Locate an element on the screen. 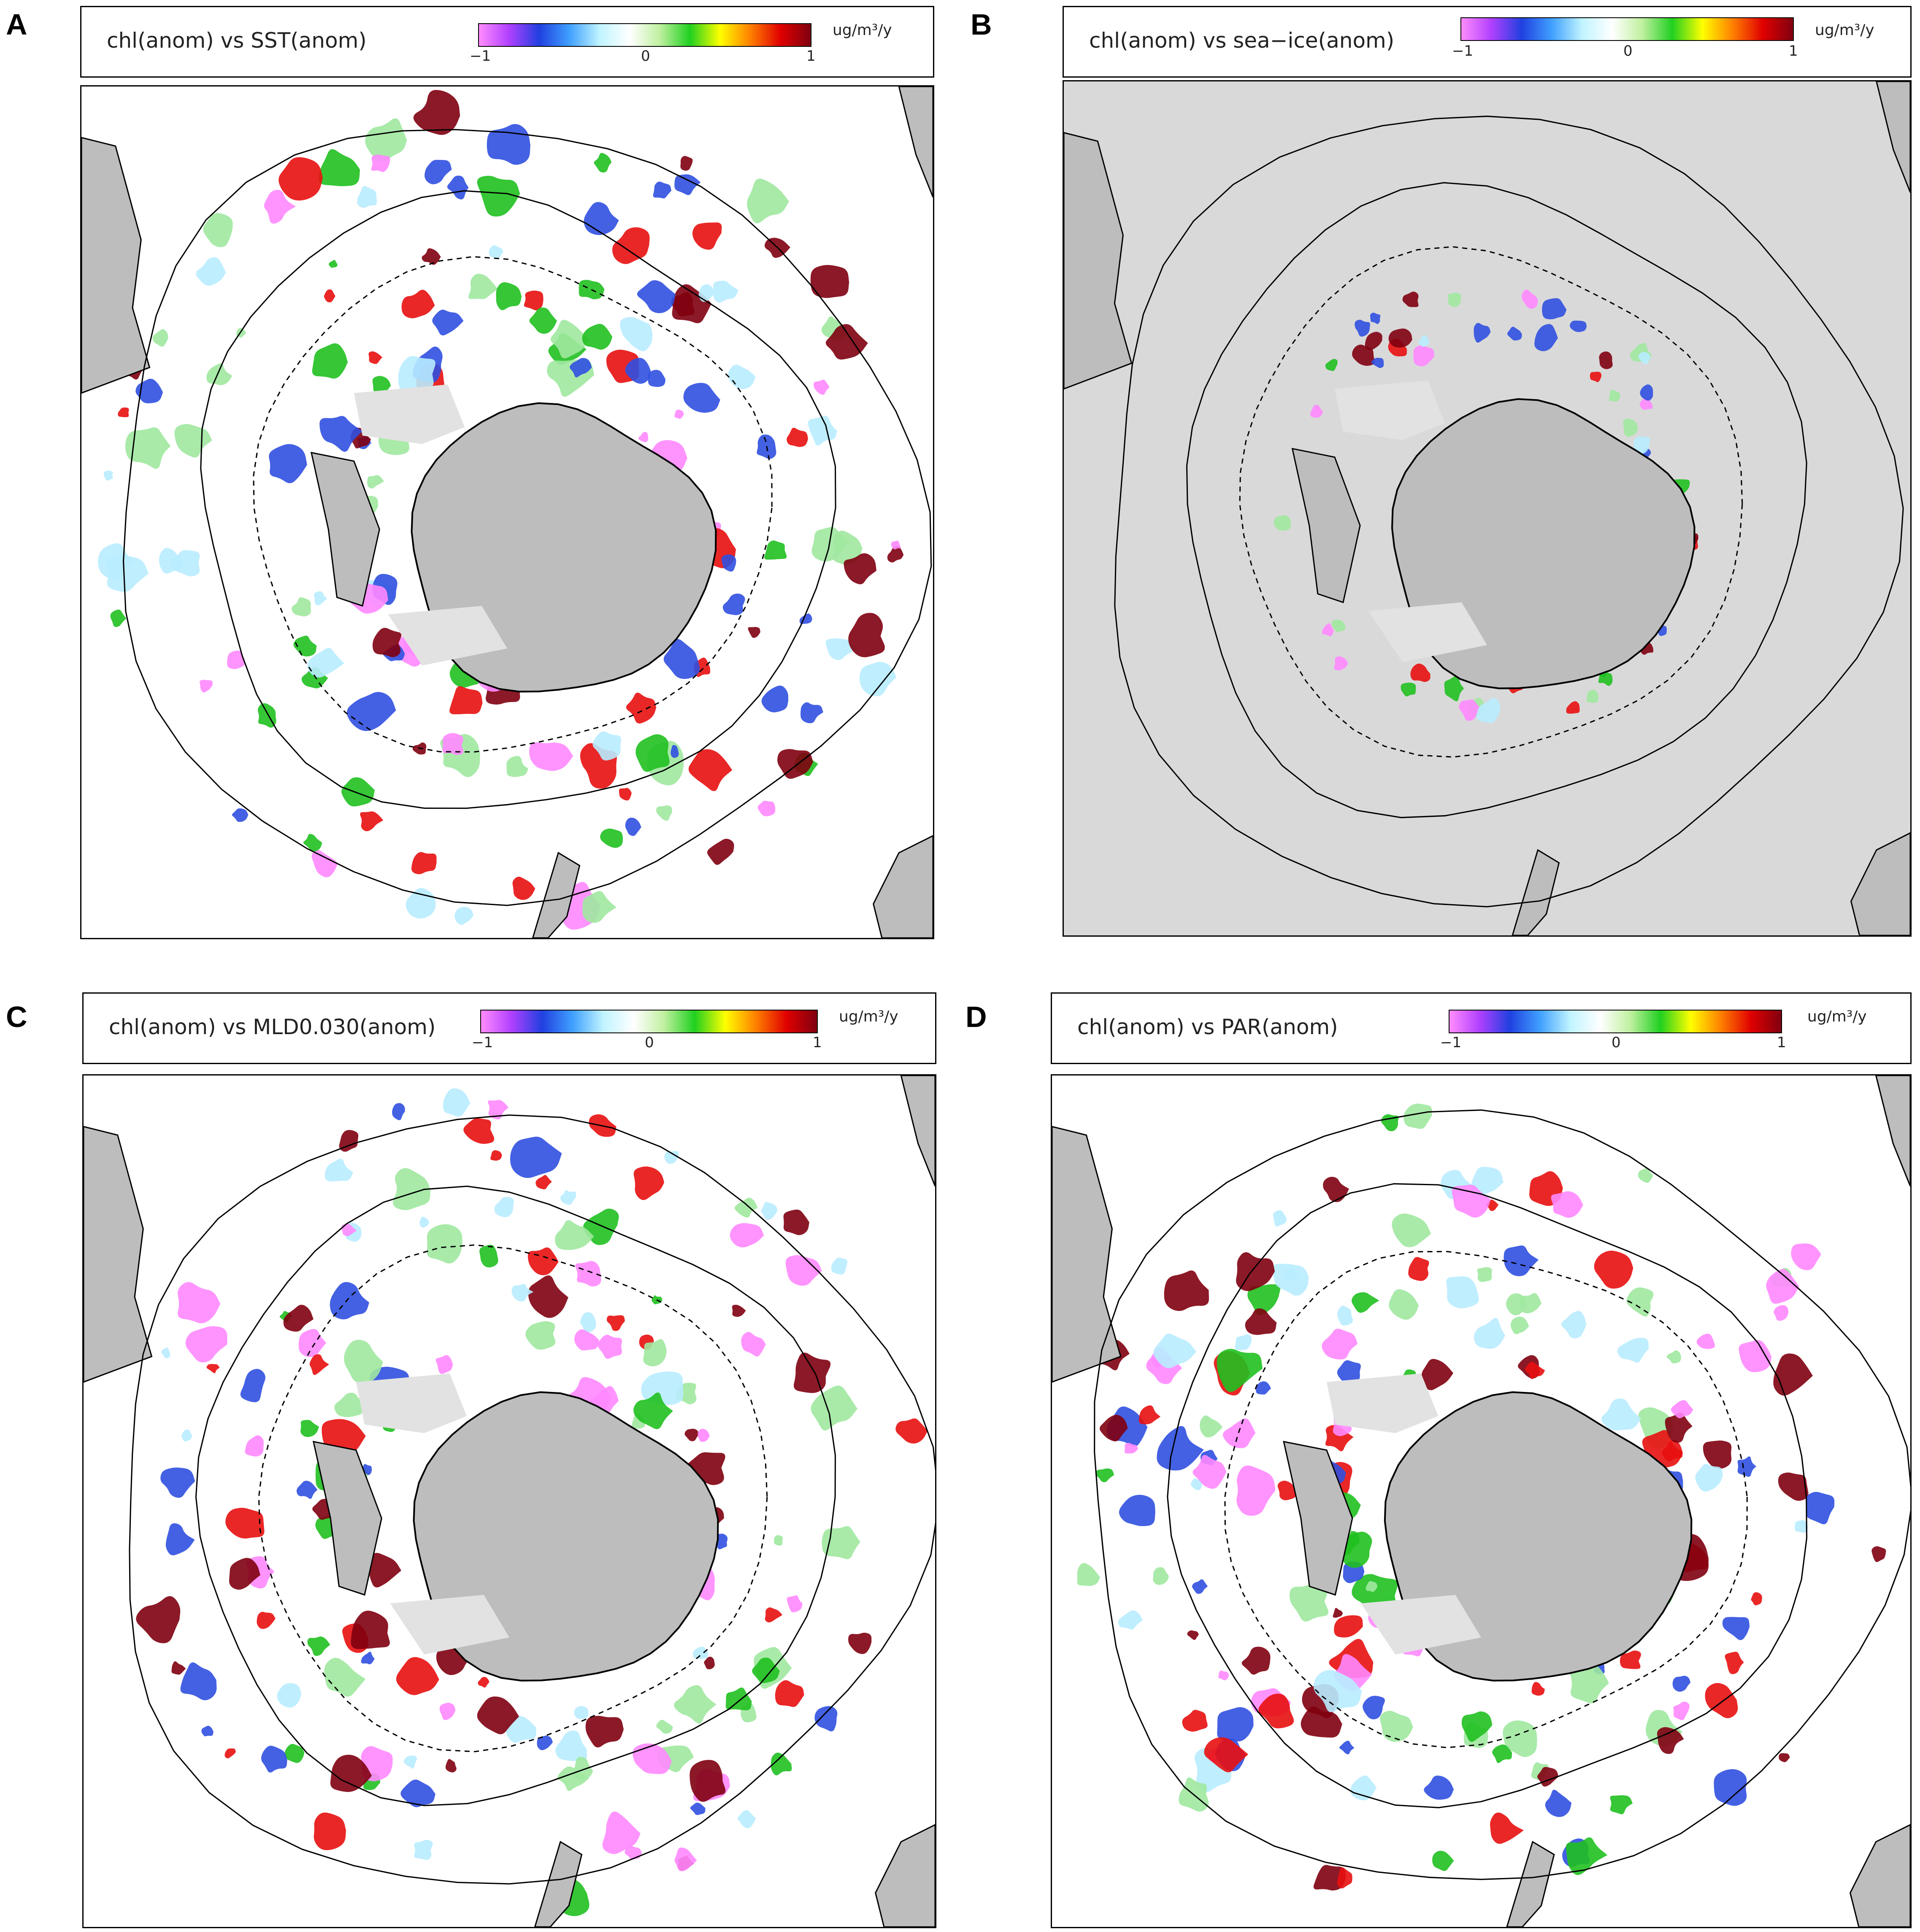 This screenshot has width=1920, height=1932. colorbar-tick-mid: 0 is located at coordinates (645, 57).